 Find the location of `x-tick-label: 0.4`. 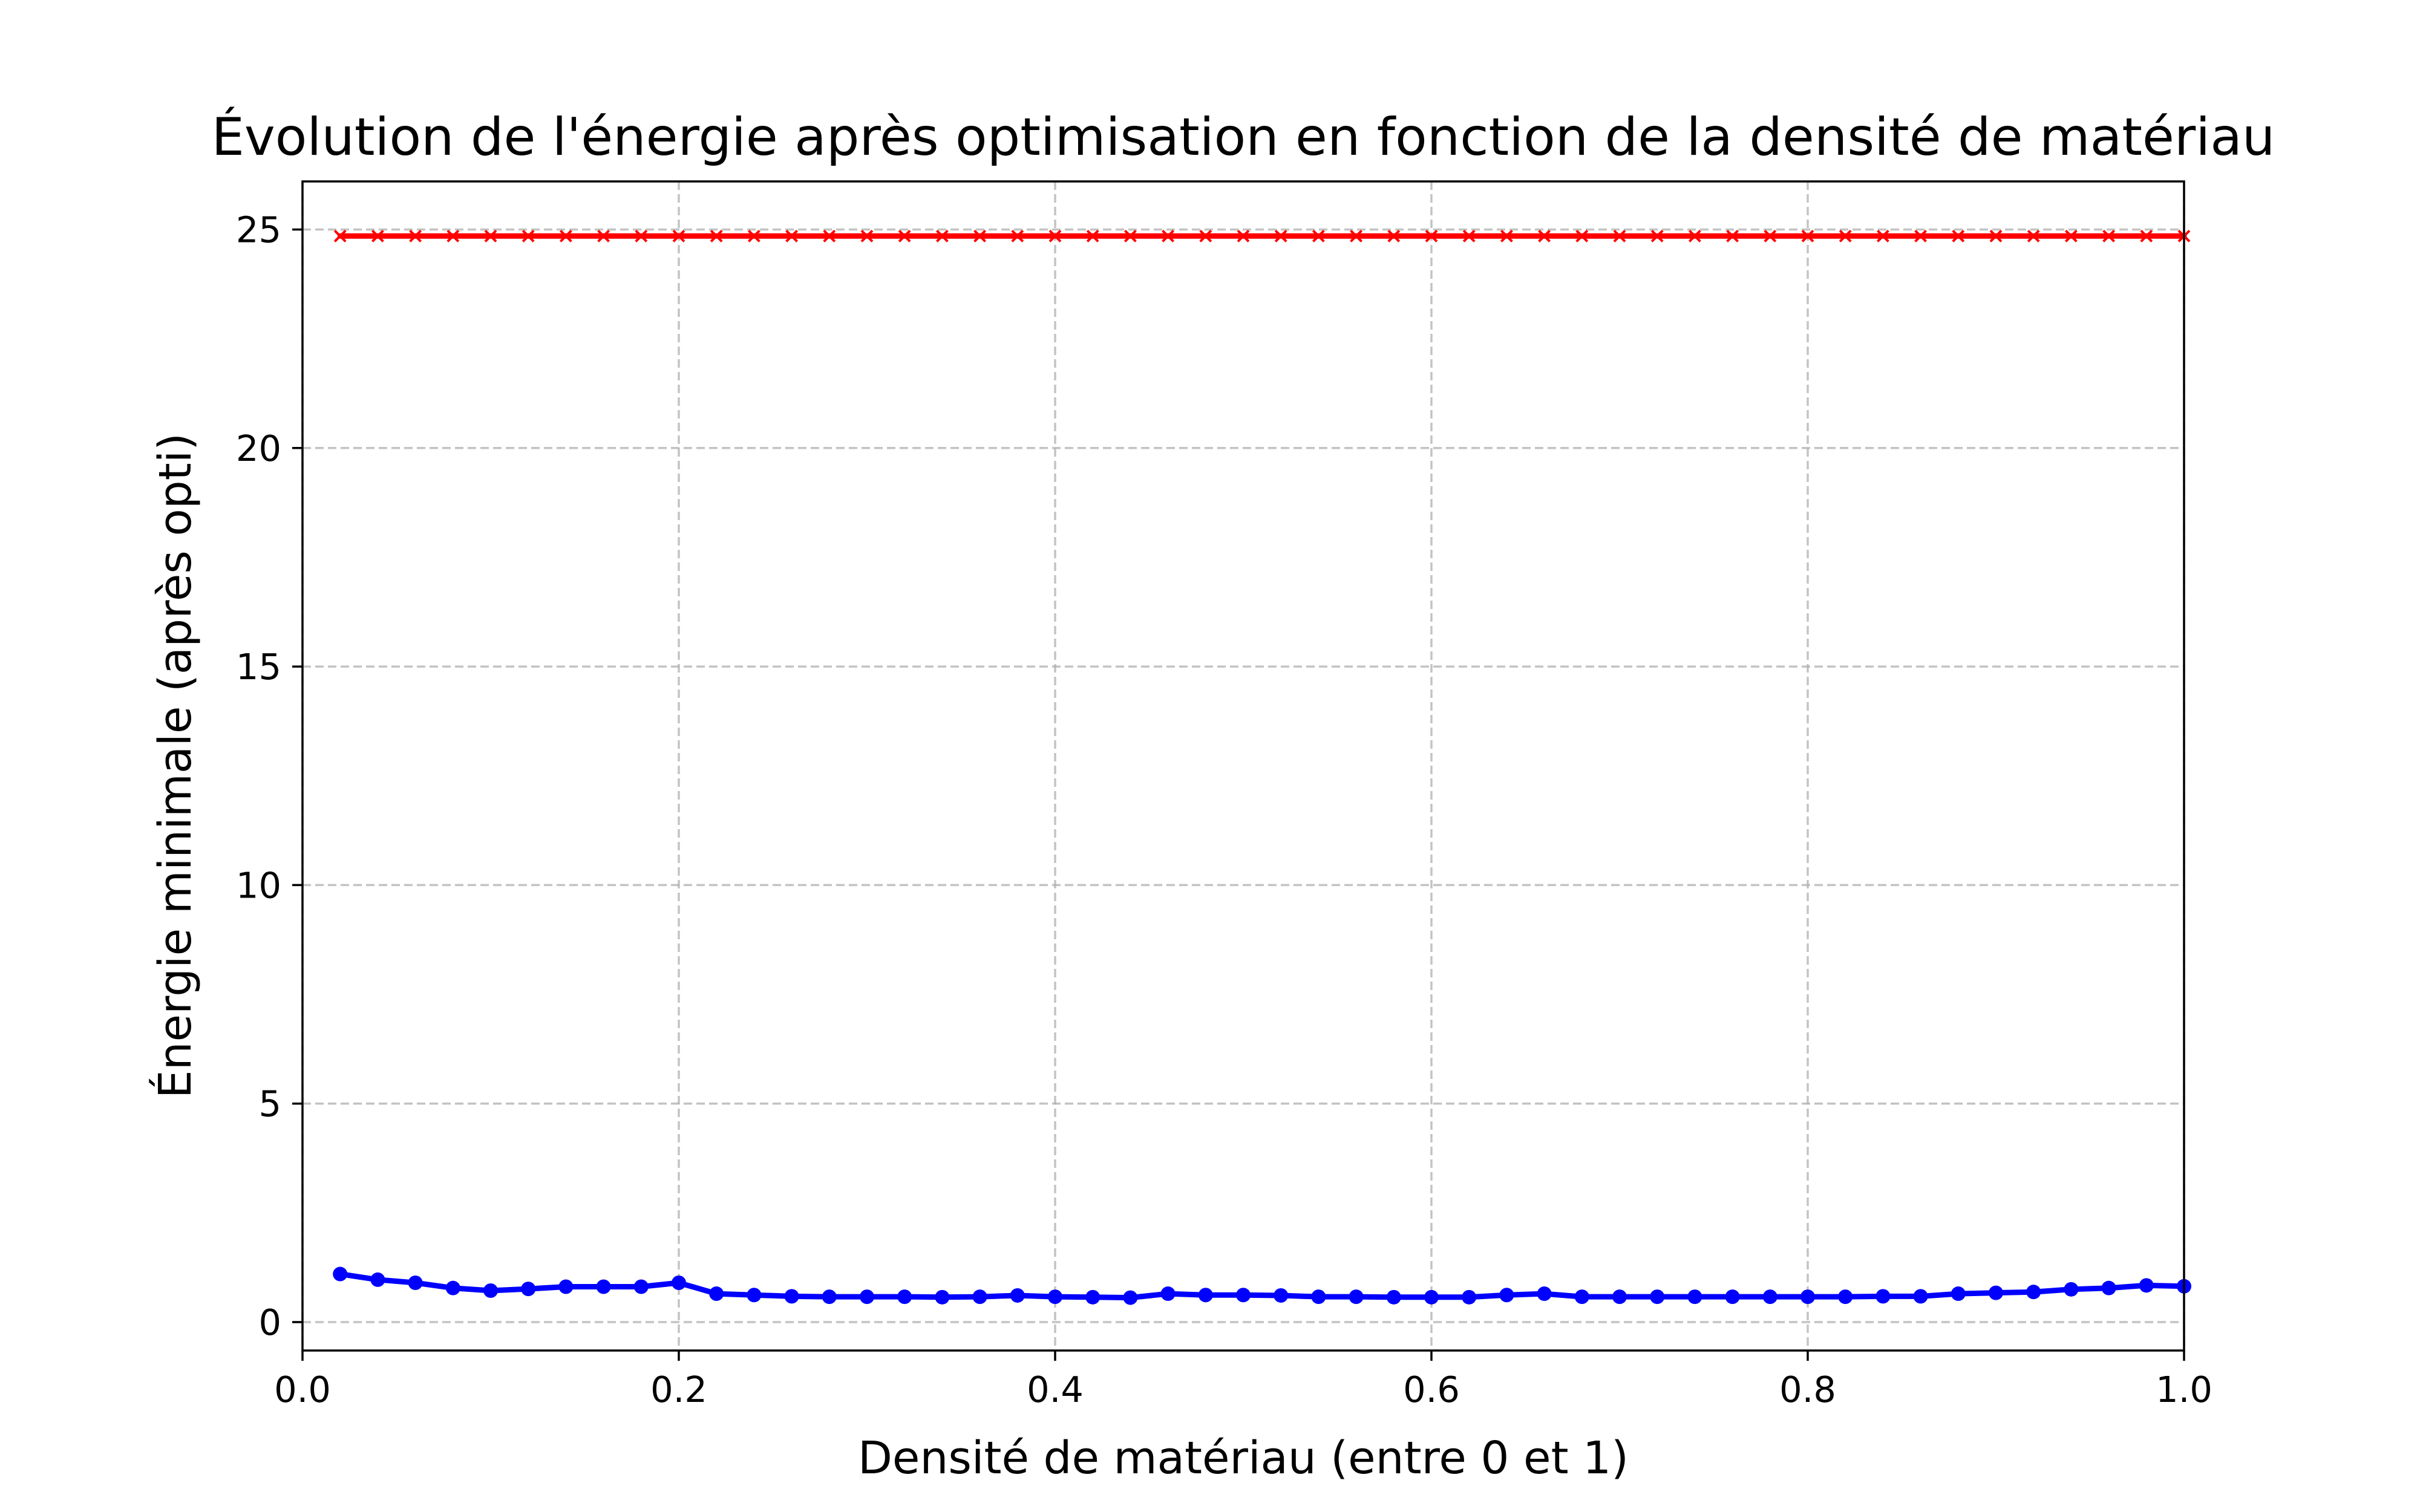

x-tick-label: 0.4 is located at coordinates (1055, 1390).